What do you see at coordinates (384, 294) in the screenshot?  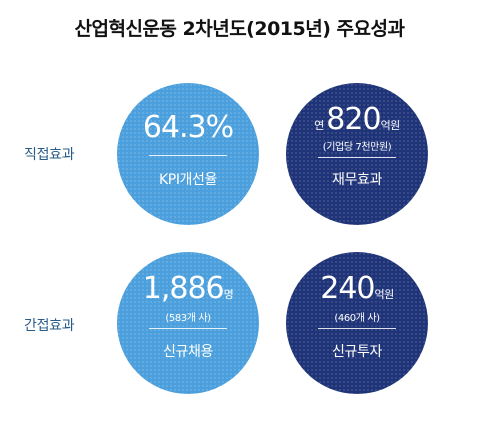 I see `investment-unit: 억원` at bounding box center [384, 294].